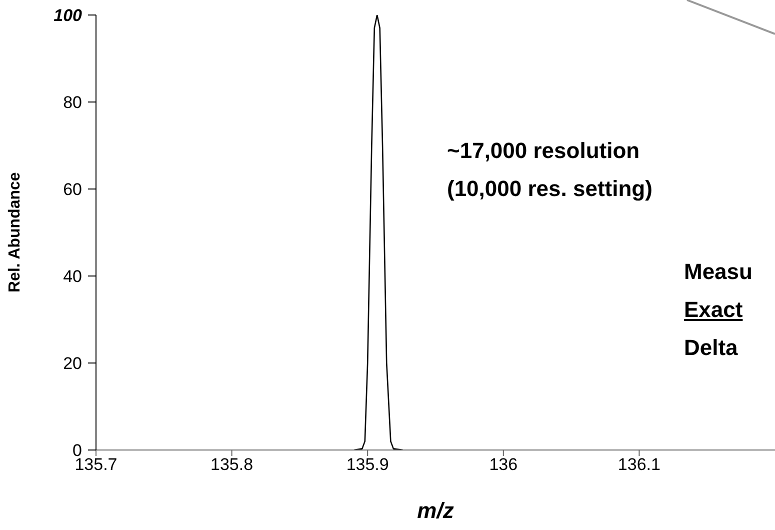  What do you see at coordinates (72, 363) in the screenshot?
I see `y-tick-label: 20` at bounding box center [72, 363].